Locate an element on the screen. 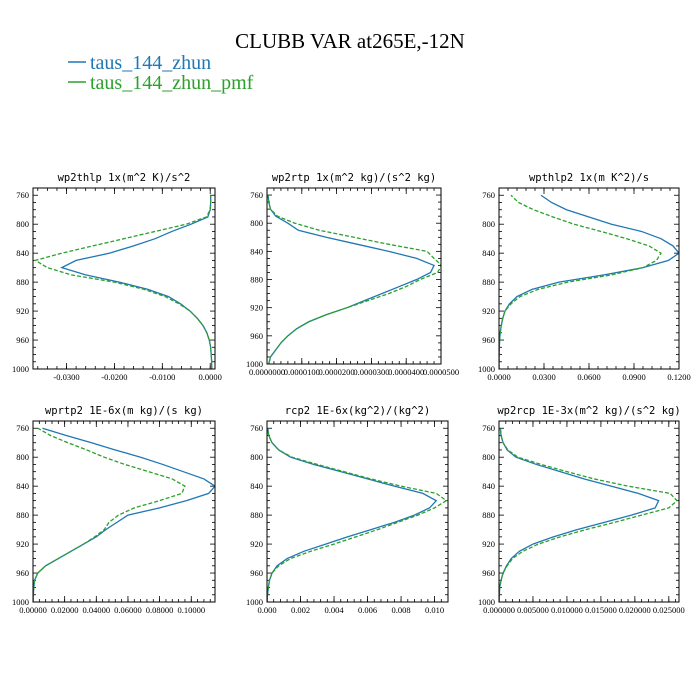 Image resolution: width=700 pixels, height=700 pixels. x-tick-label: 0.0300 is located at coordinates (543, 377).